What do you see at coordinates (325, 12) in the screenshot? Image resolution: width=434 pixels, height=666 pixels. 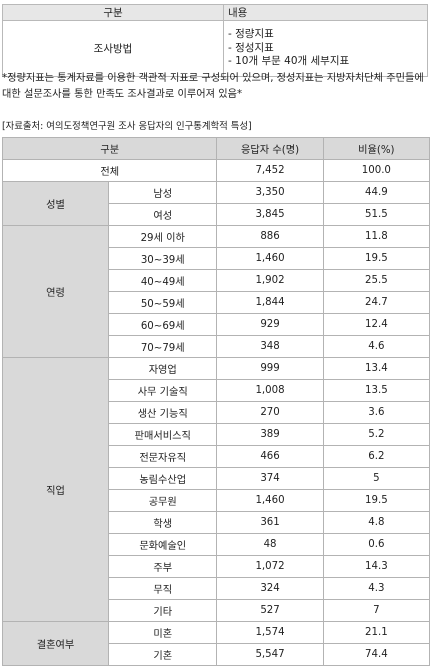 I see `header-content: 내용` at bounding box center [325, 12].